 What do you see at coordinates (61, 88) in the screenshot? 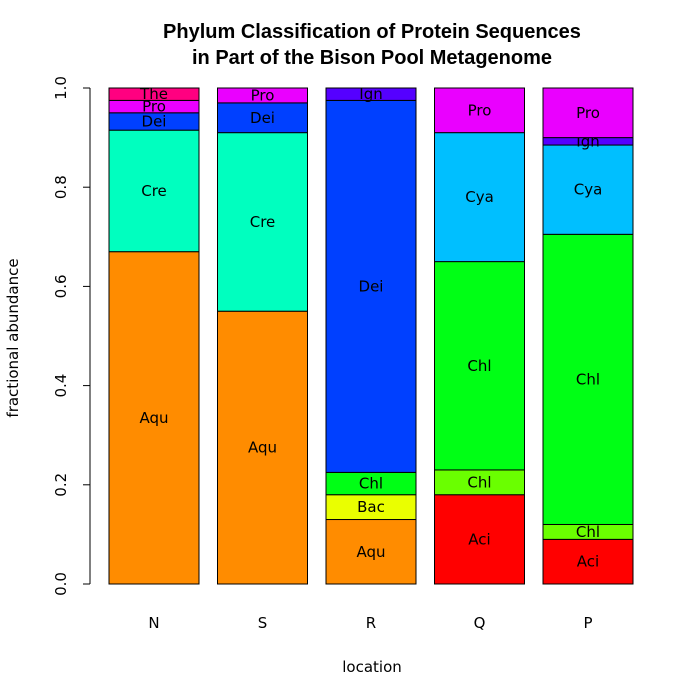
I see `y-tick-label-5: 1.0` at bounding box center [61, 88].